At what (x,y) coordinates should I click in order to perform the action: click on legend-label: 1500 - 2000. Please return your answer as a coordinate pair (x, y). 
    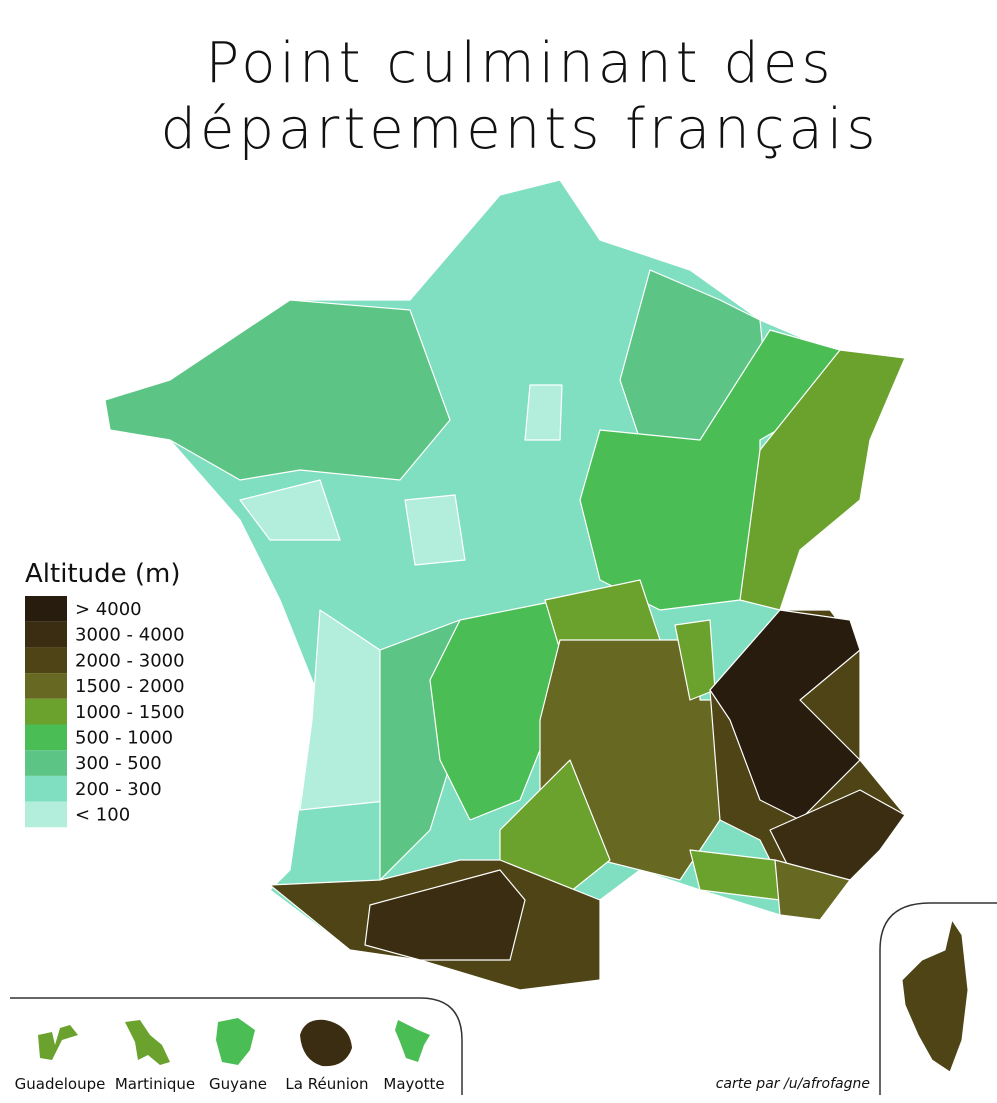
    Looking at the image, I should click on (130, 686).